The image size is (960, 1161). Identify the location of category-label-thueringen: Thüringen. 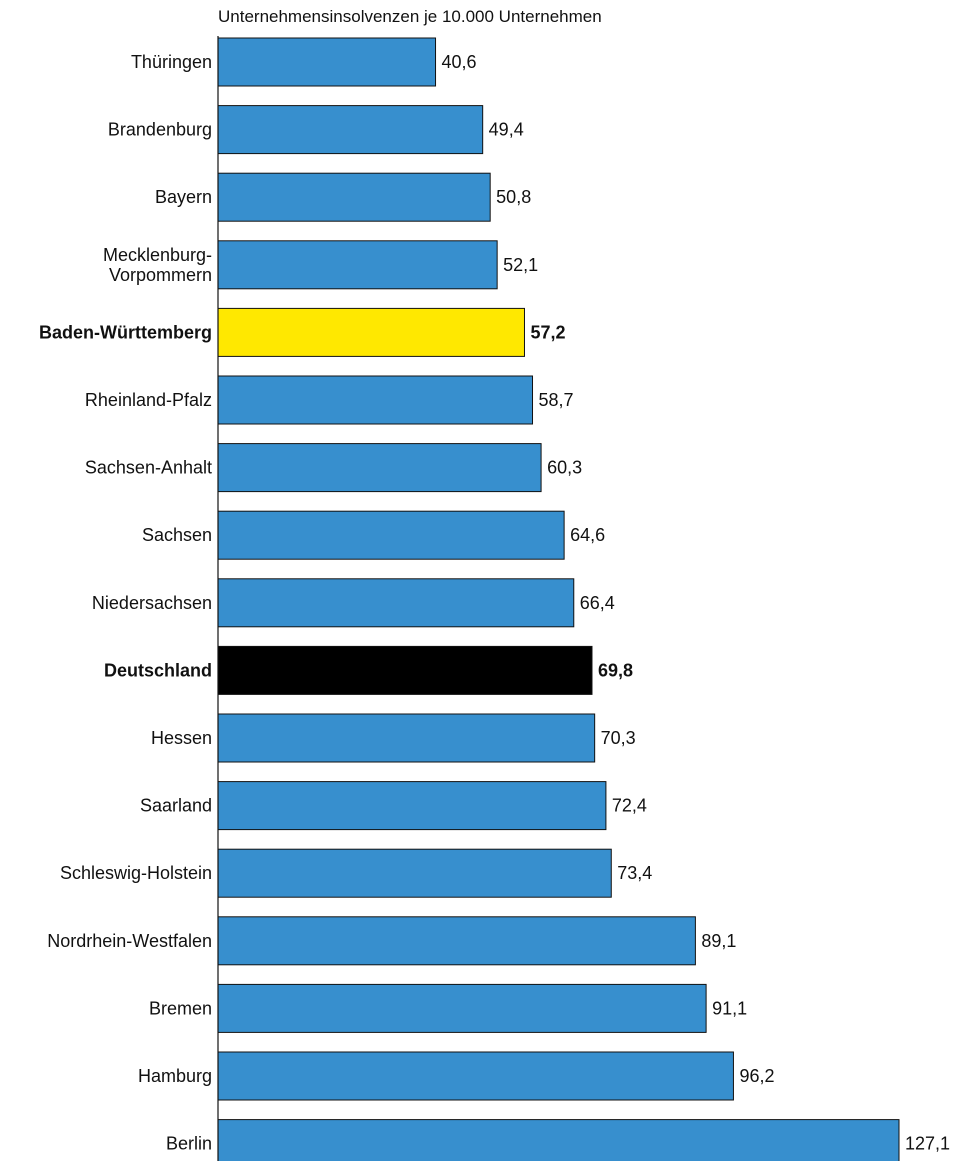
(171, 62).